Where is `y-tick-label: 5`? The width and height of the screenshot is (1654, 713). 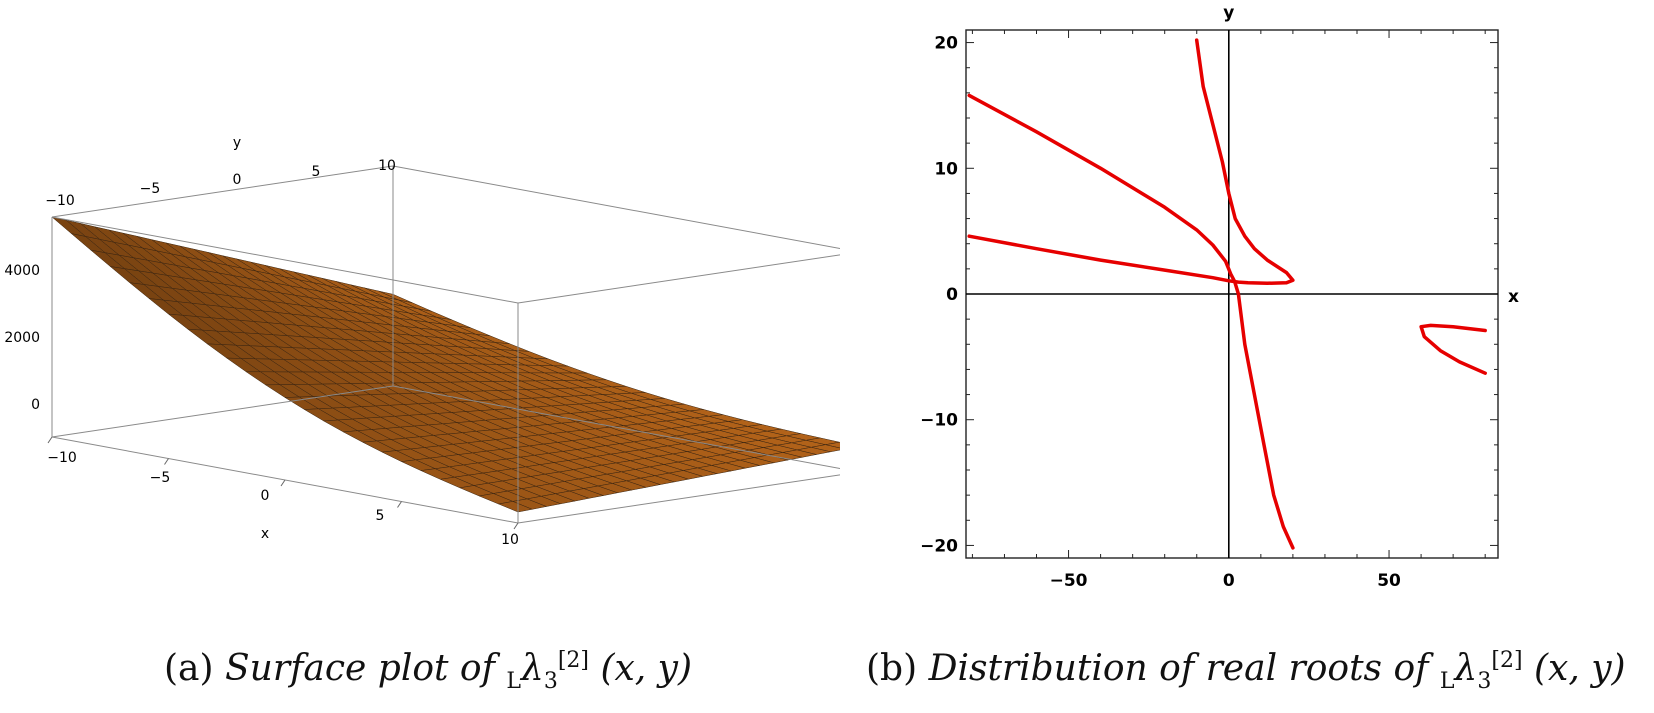 y-tick-label: 5 is located at coordinates (316, 172).